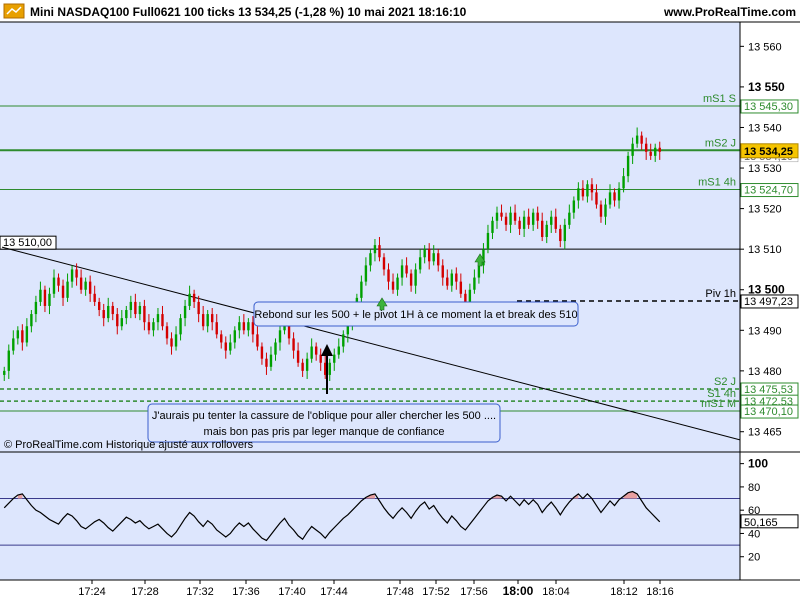 The image size is (800, 600). I want to click on level-value: 13 497,23, so click(768, 302).